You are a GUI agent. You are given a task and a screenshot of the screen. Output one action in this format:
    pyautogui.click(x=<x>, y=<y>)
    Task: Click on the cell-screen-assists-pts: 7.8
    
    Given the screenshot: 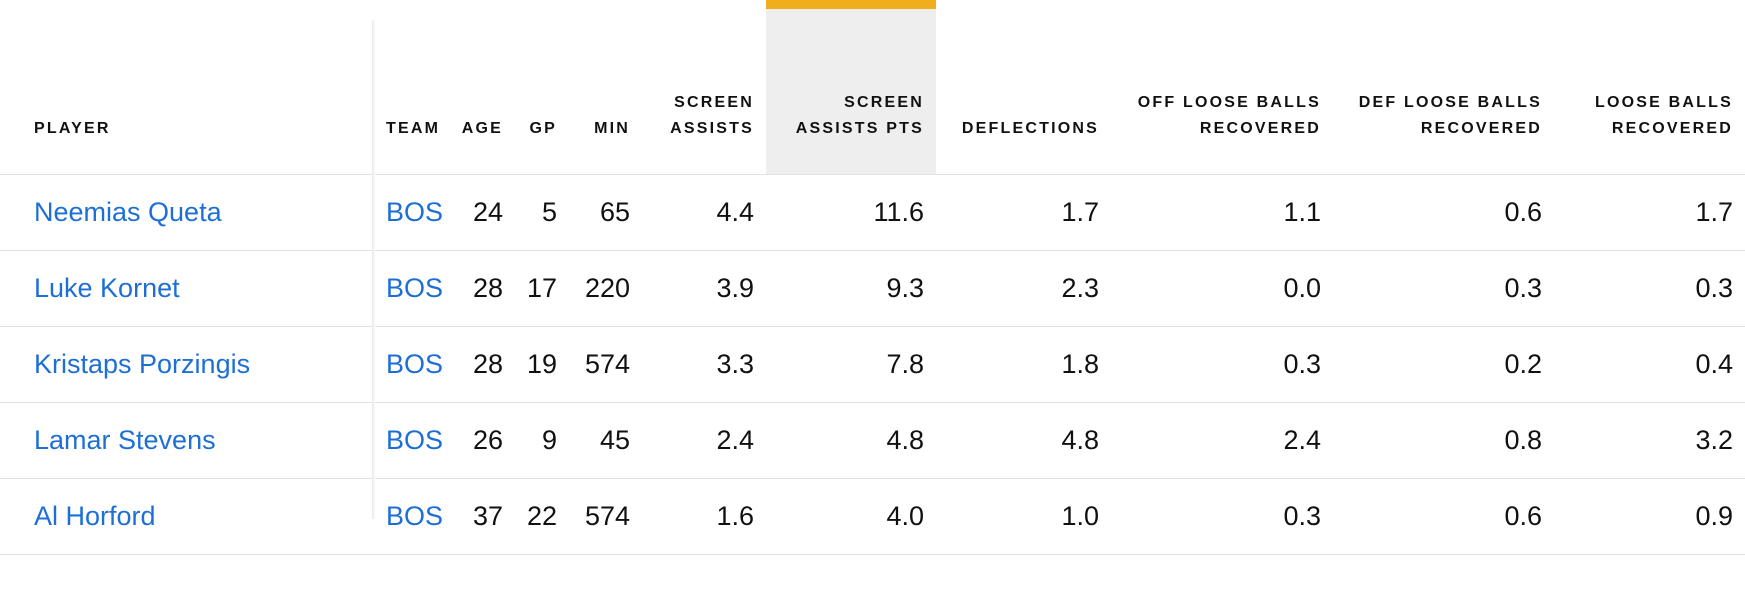 What is the action you would take?
    pyautogui.click(x=851, y=365)
    